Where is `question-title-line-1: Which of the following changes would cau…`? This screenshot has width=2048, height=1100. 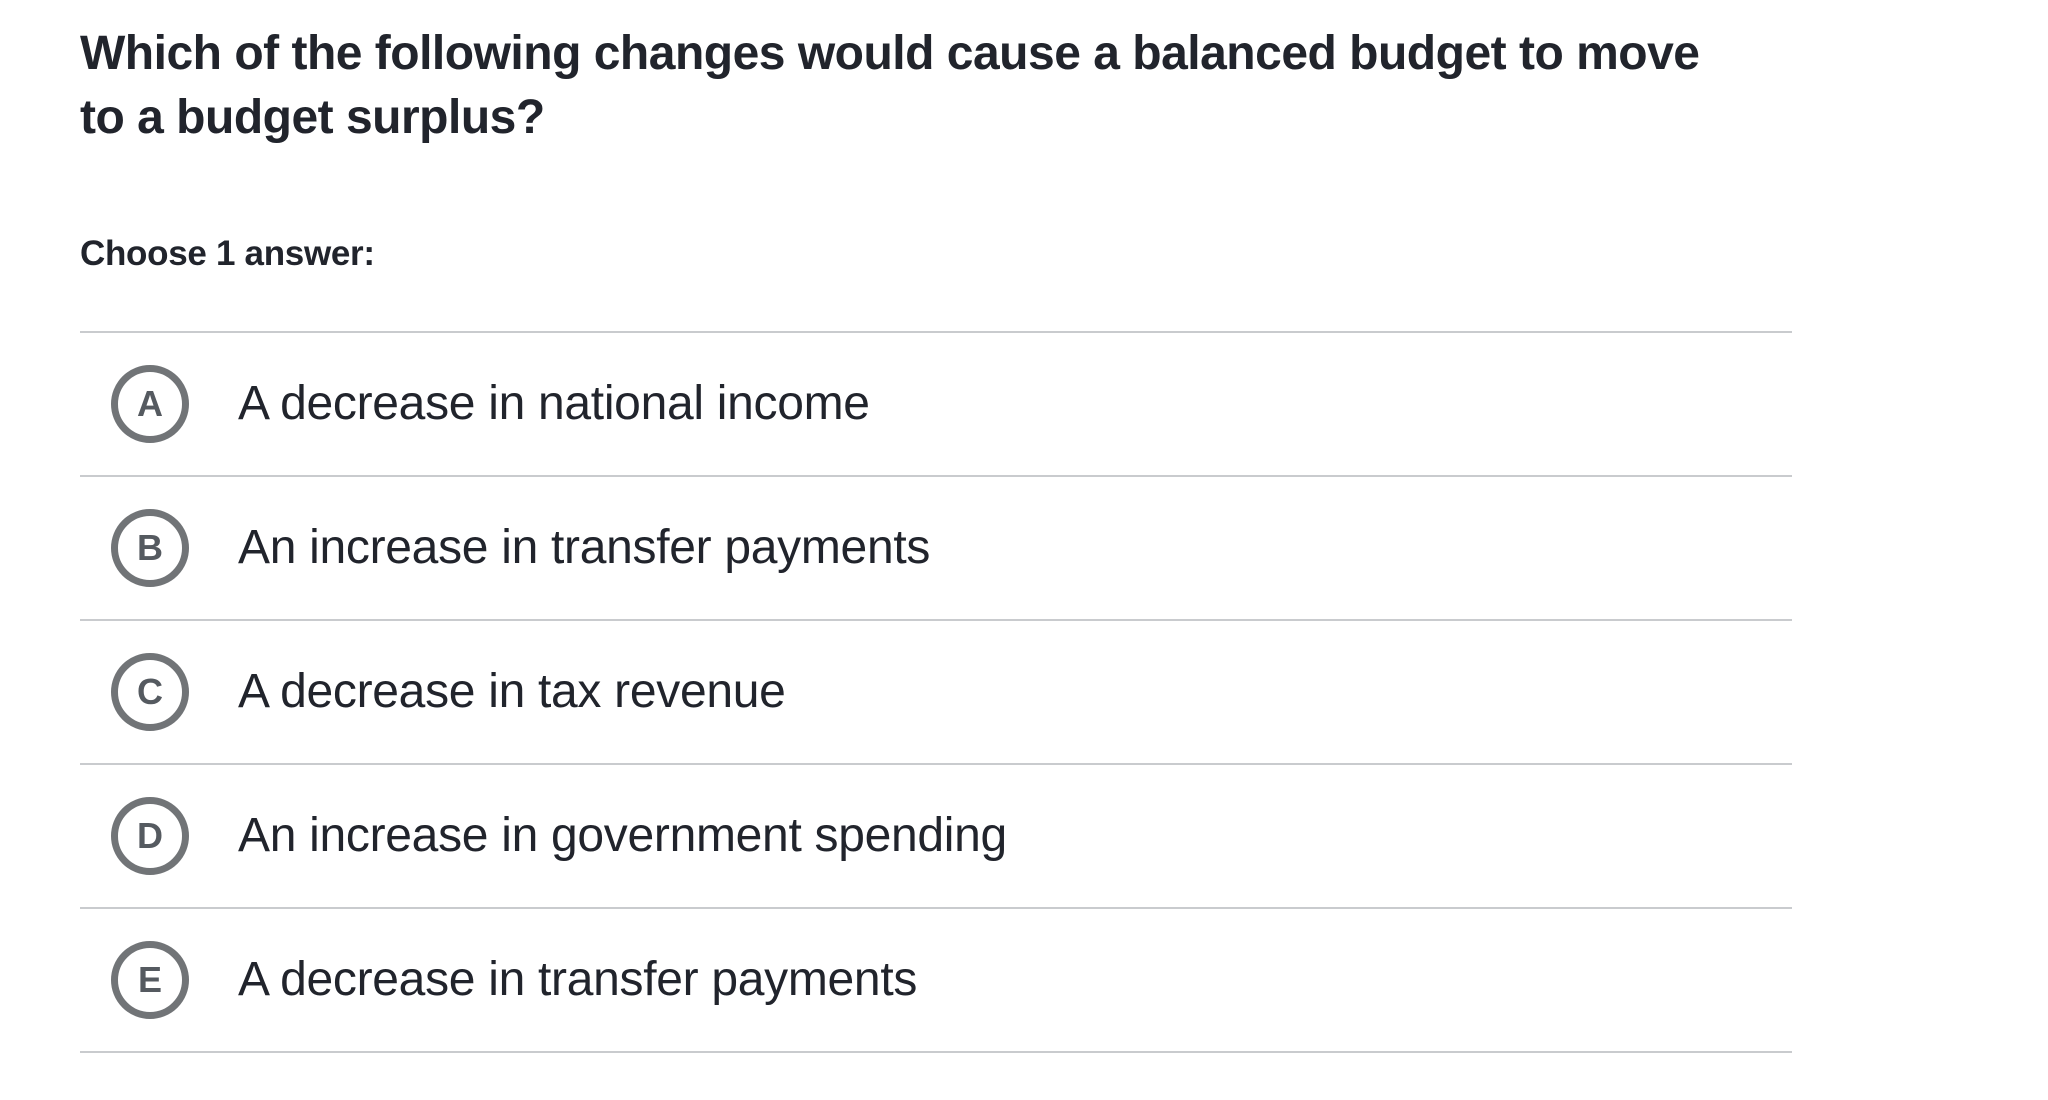 question-title-line-1: Which of the following changes would cau… is located at coordinates (890, 53).